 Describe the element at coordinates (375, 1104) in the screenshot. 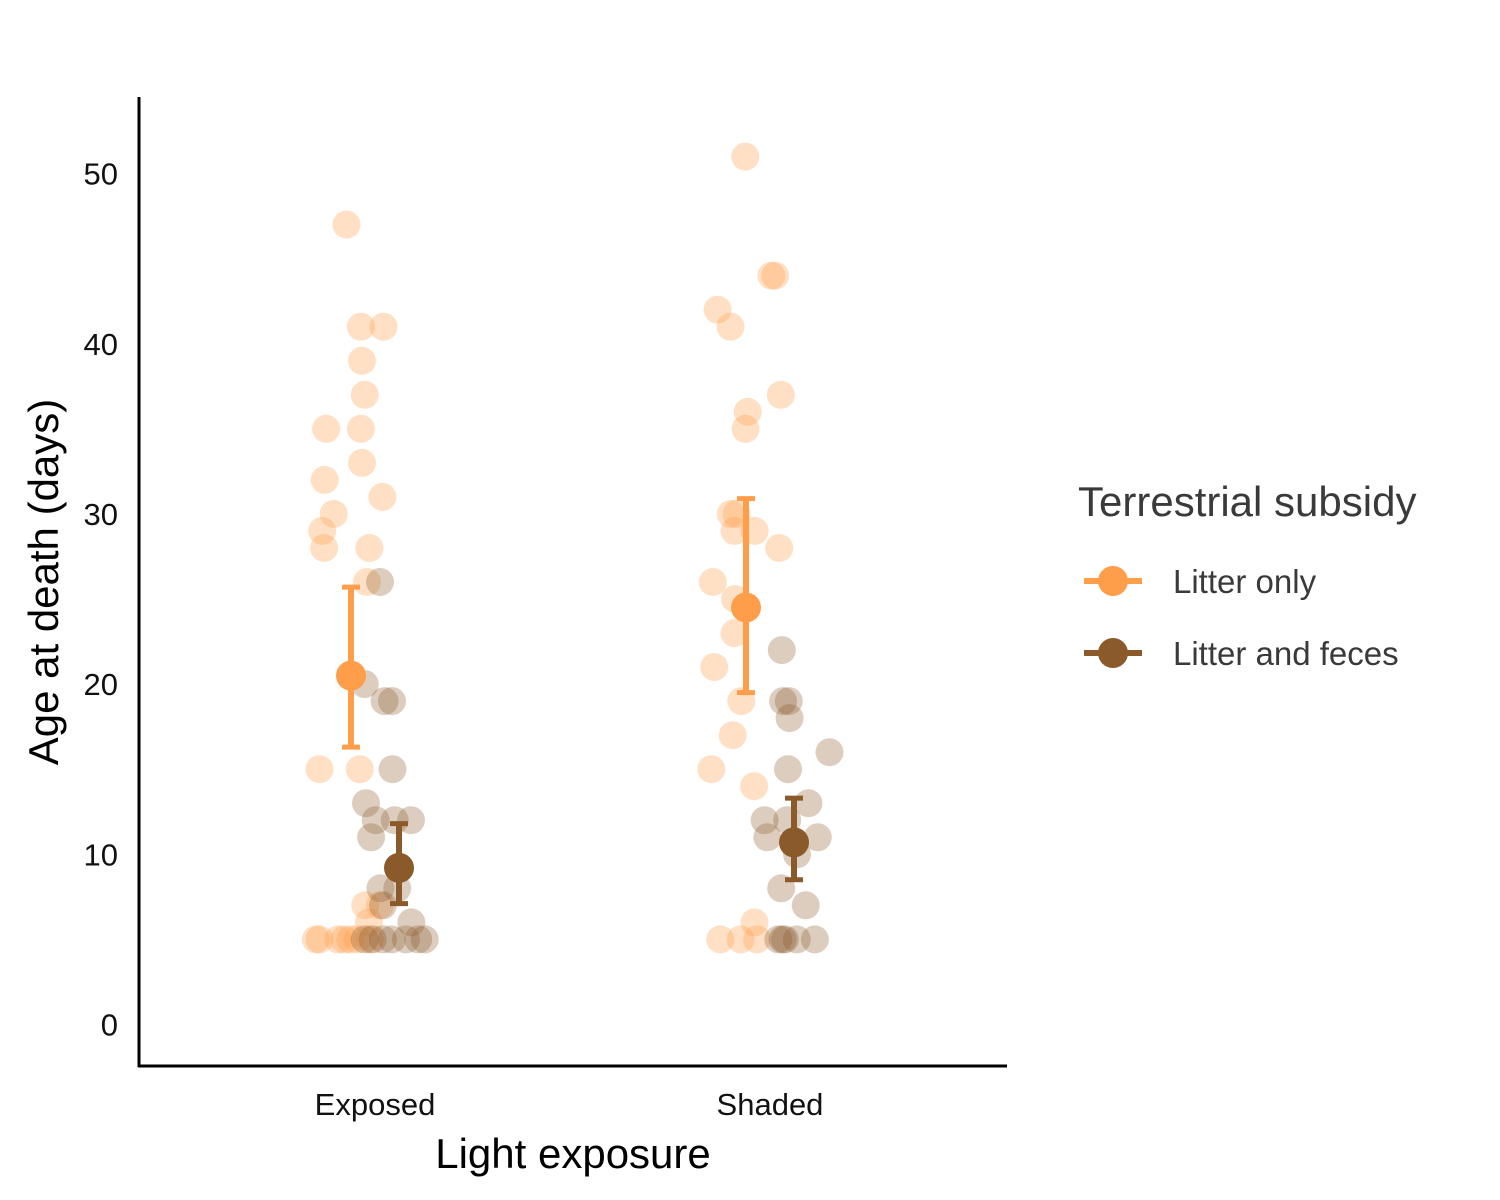

I see `x-tick-label: Exposed` at that location.